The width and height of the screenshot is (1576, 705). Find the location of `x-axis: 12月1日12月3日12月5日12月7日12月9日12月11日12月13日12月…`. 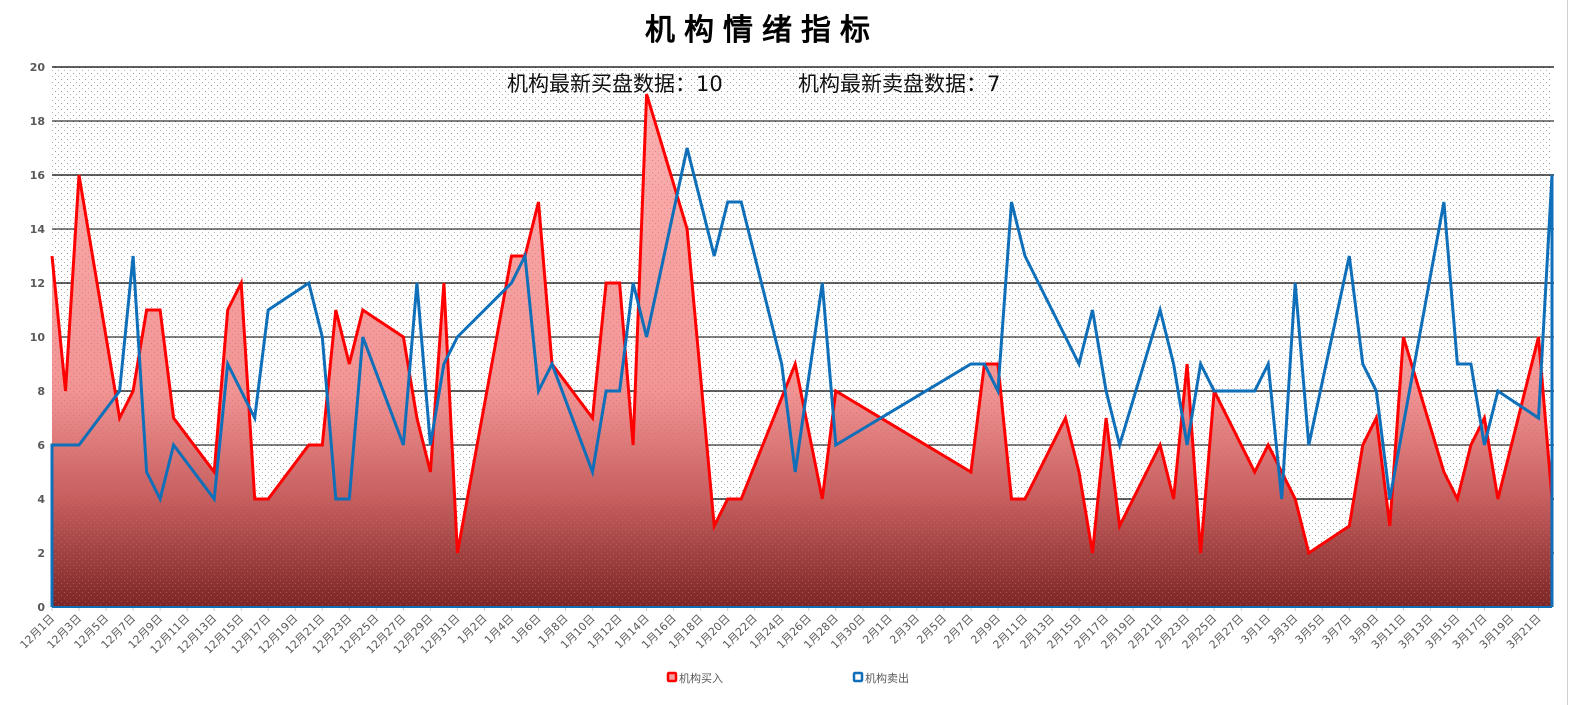

x-axis: 12月1日12月3日12月5日12月7日12月9日12月11日12月13日12月… is located at coordinates (781, 631).